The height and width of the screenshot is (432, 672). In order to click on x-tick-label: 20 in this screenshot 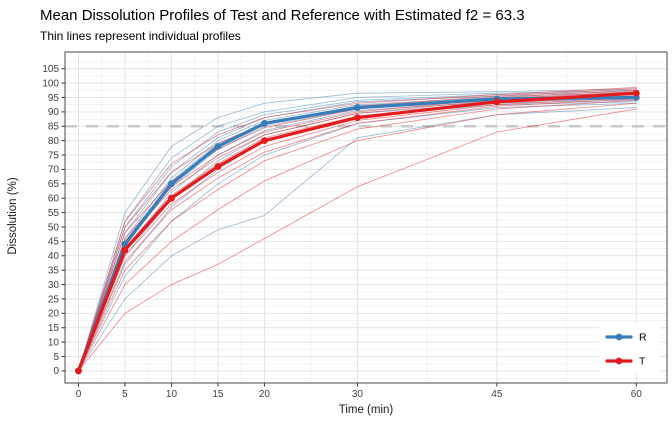, I will do `click(265, 394)`.